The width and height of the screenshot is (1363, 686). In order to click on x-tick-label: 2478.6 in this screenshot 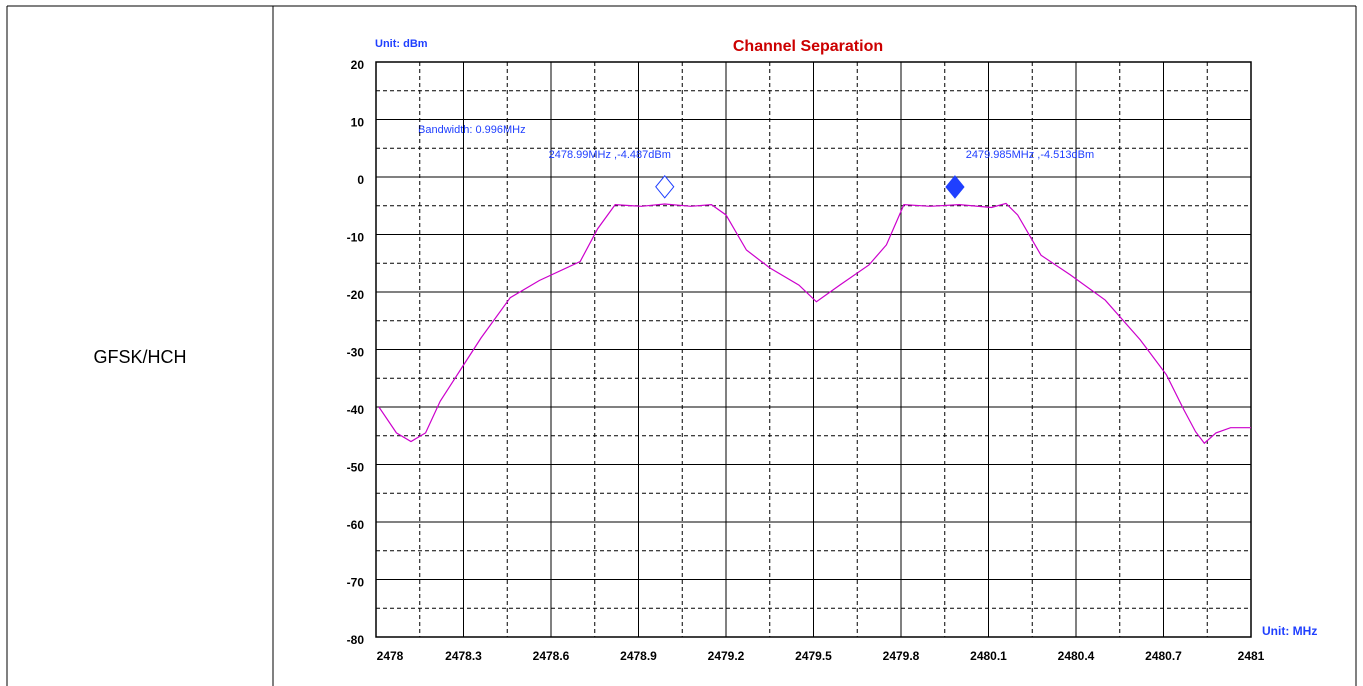, I will do `click(551, 656)`.